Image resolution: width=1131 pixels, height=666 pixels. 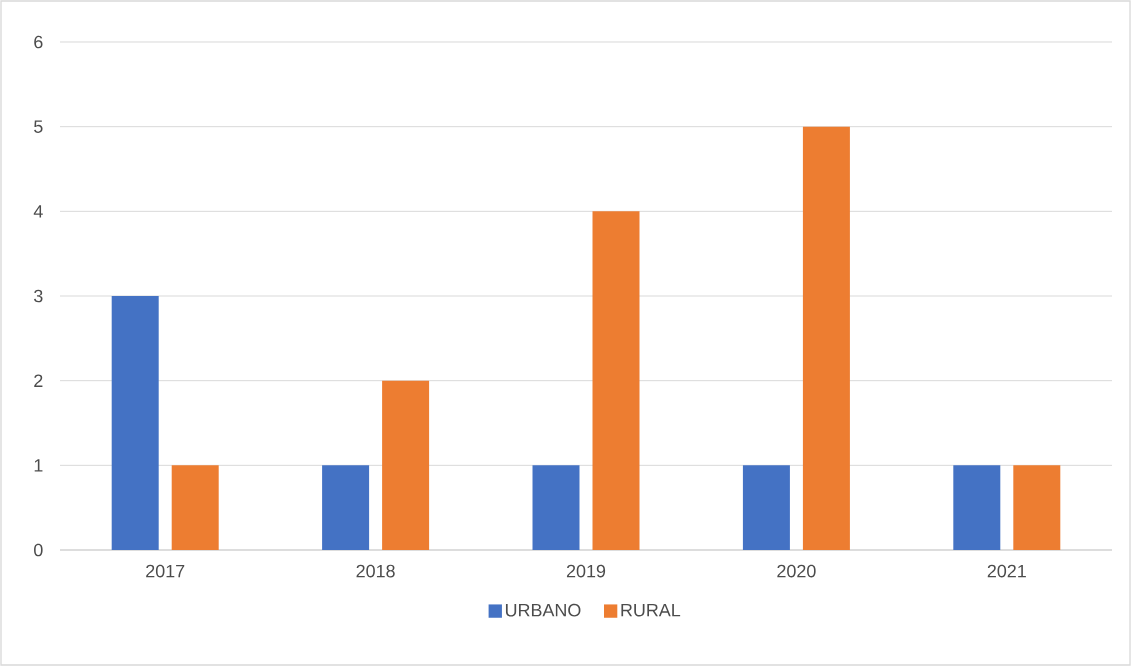 What do you see at coordinates (651, 610) in the screenshot?
I see `legend-label: RURAL` at bounding box center [651, 610].